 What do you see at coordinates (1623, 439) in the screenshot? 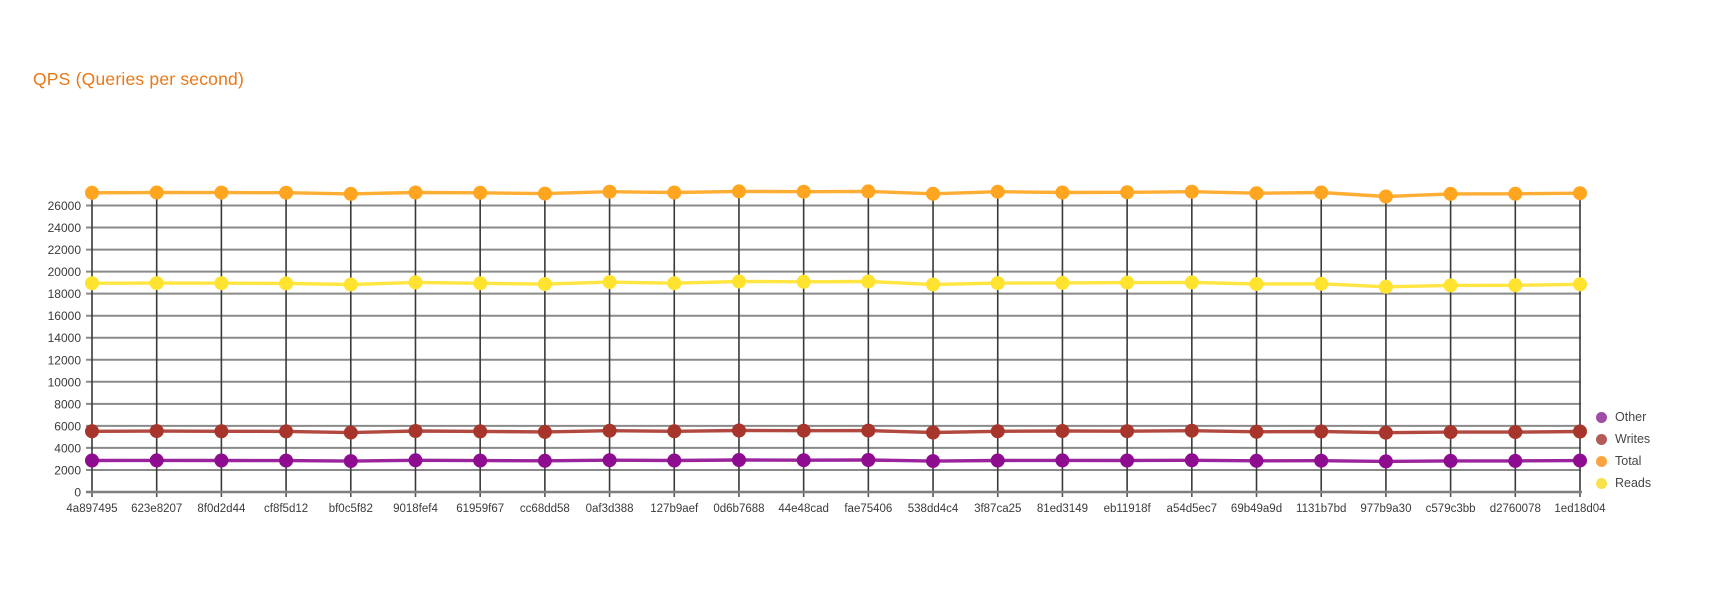
I see `legend-item-writes: Writes` at bounding box center [1623, 439].